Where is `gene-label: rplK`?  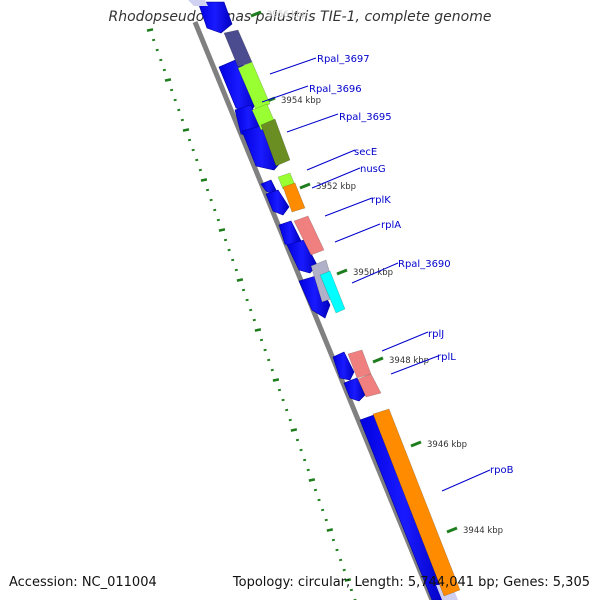 gene-label: rplK is located at coordinates (381, 200).